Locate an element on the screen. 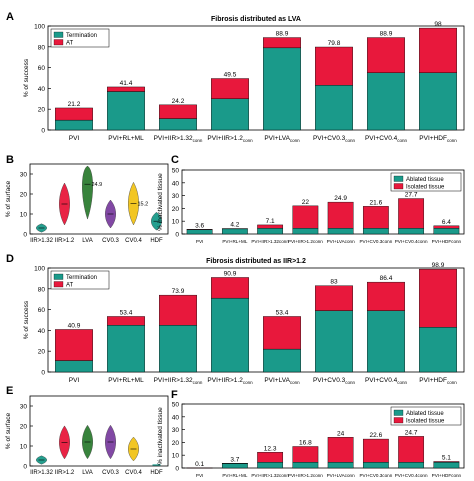 The image size is (474, 481). F-xtick-label: PVI+IIR>1.32conn is located at coordinates (270, 475).